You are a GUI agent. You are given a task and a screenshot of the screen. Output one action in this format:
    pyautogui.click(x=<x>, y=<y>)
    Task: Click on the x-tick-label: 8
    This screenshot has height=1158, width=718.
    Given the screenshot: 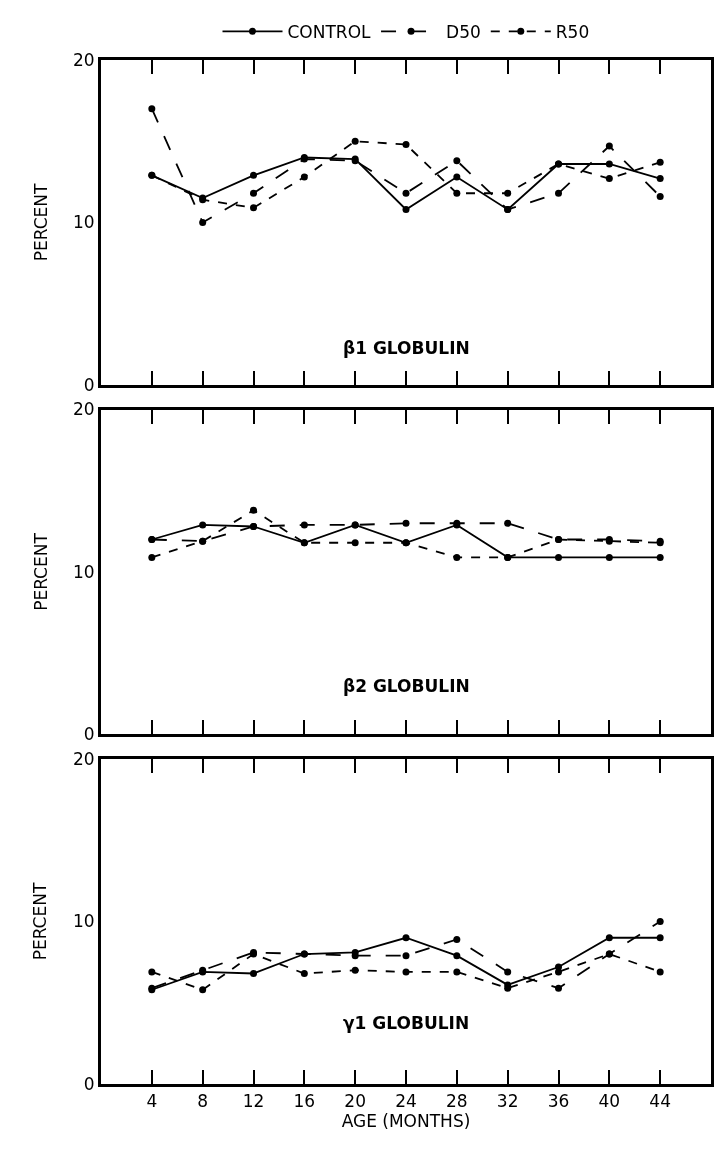 What is the action you would take?
    pyautogui.click(x=203, y=1101)
    